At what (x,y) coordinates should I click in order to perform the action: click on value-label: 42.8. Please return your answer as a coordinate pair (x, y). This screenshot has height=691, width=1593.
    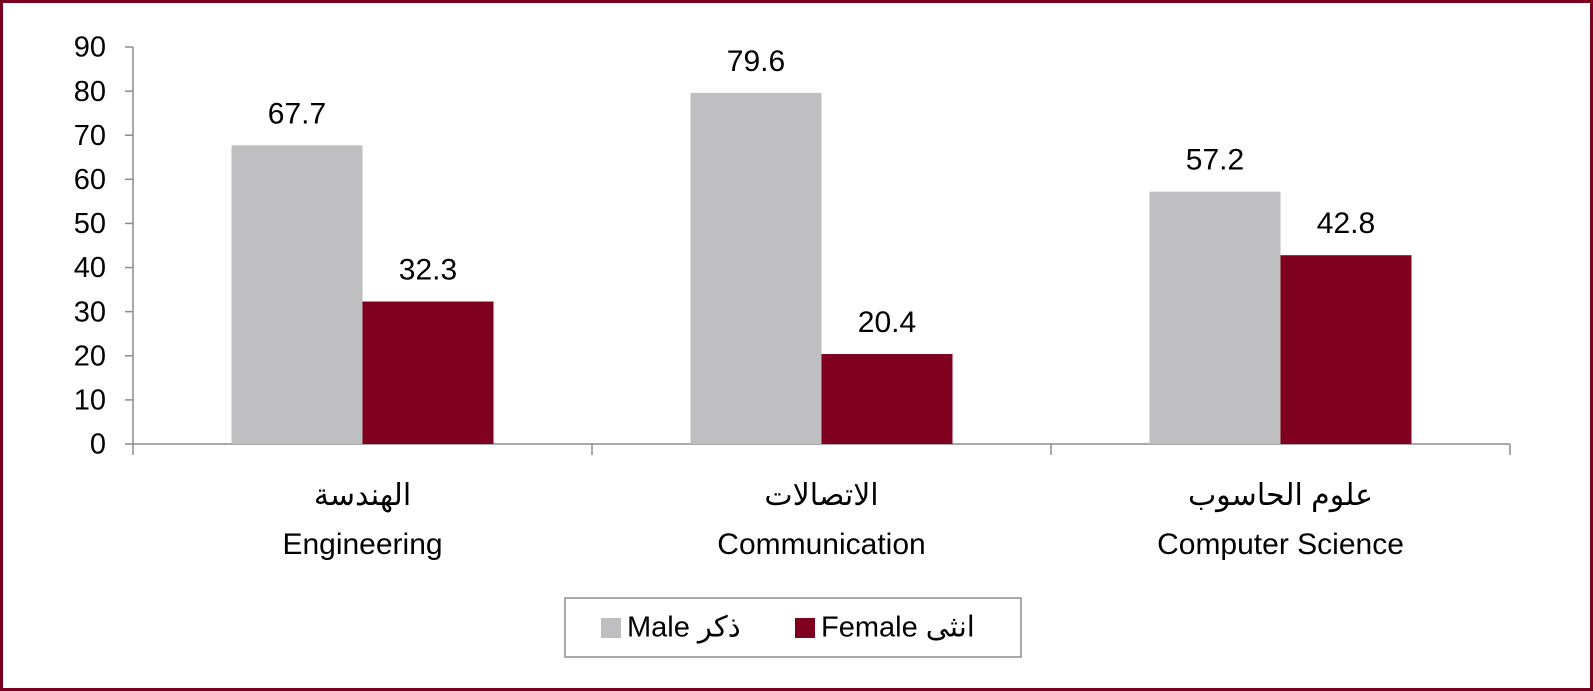
    Looking at the image, I should click on (1346, 223).